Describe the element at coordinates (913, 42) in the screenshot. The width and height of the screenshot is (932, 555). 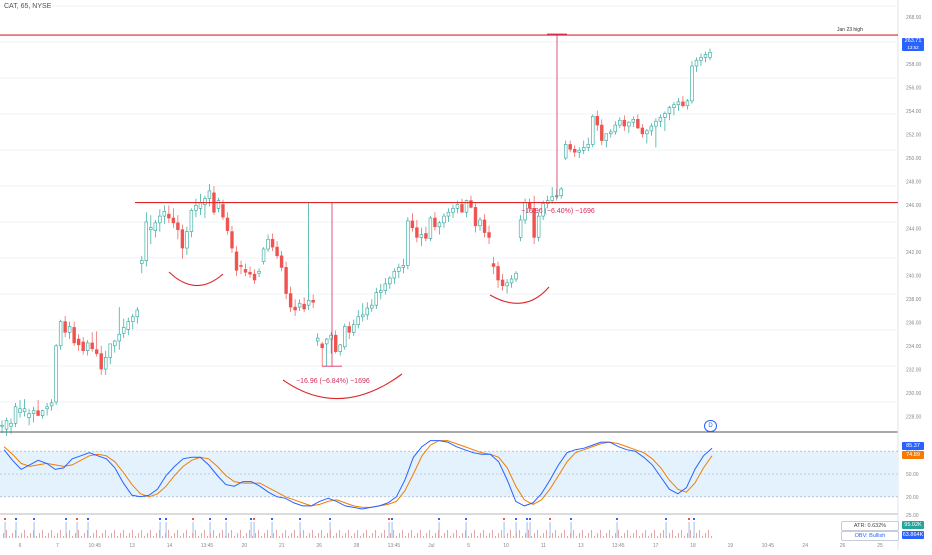
I see `current-price-badge: 263.71` at that location.